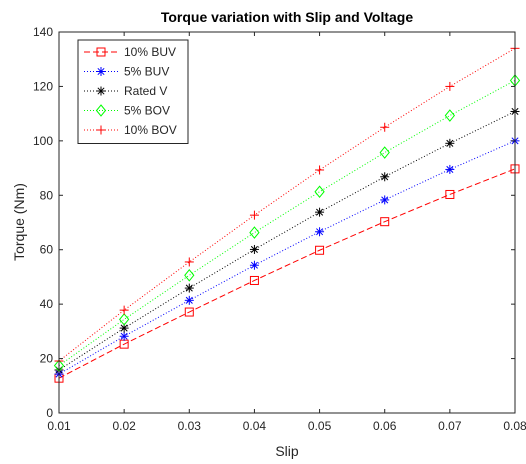 This screenshot has height=464, width=526. Describe the element at coordinates (287, 451) in the screenshot. I see `x-axis-label: Slip` at that location.